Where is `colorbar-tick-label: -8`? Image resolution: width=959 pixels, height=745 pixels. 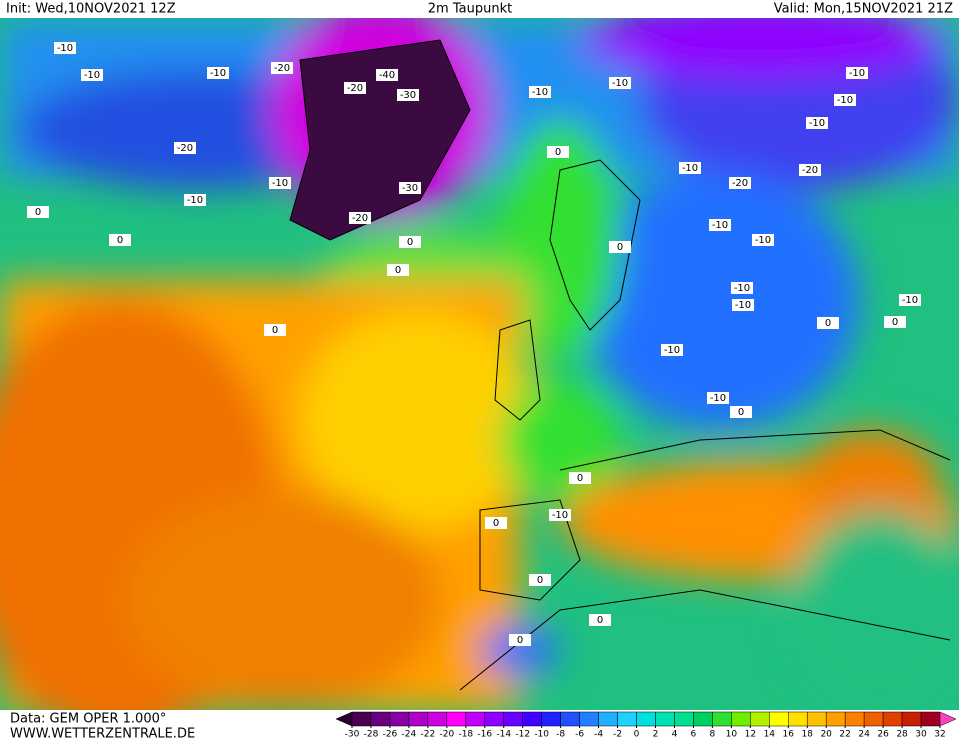 colorbar-tick-label: -8 is located at coordinates (560, 735).